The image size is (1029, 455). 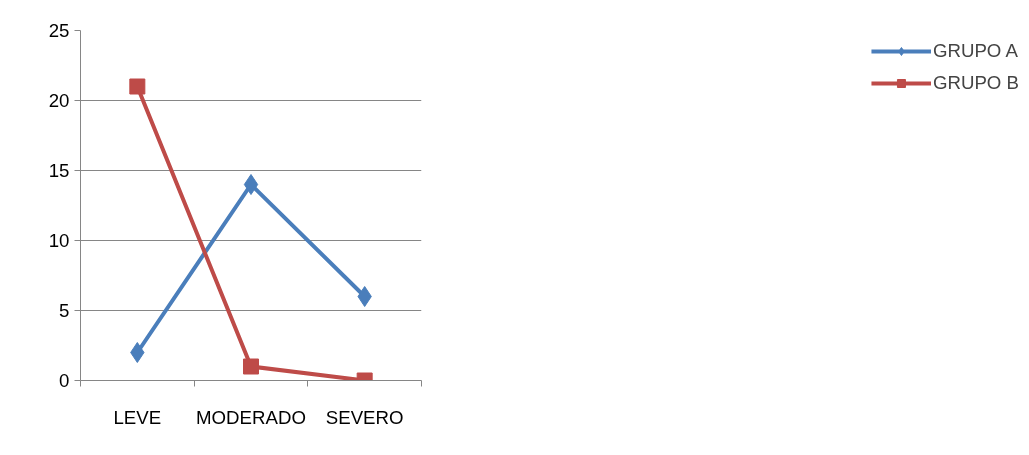 I want to click on y-tick-label: 0, so click(x=64, y=380).